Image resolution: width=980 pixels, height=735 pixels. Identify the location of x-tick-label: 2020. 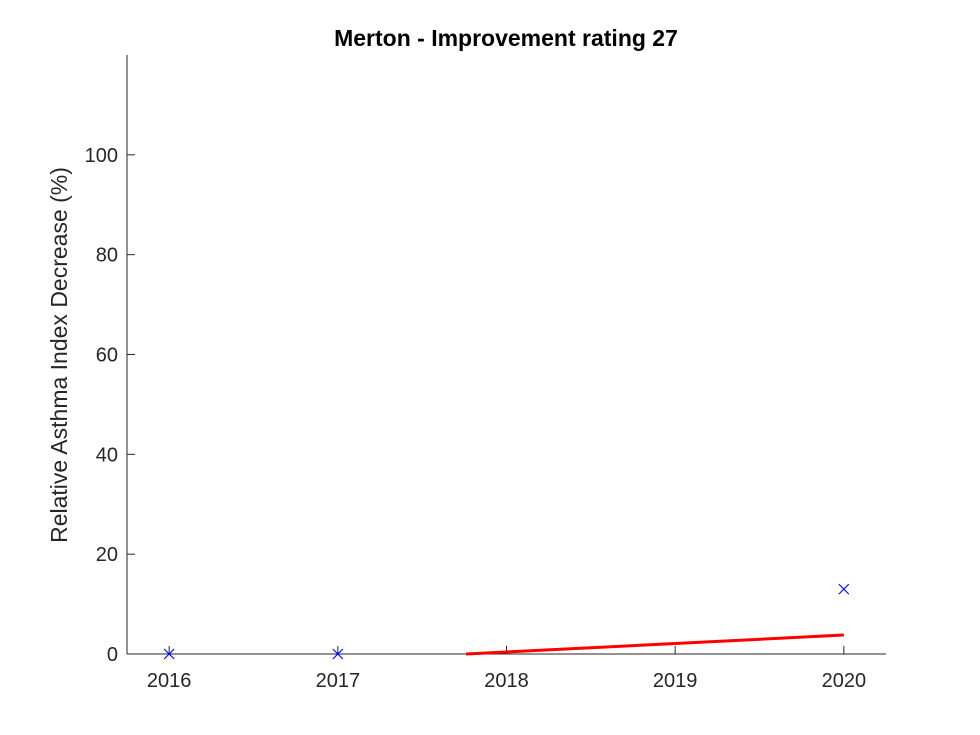
(844, 681).